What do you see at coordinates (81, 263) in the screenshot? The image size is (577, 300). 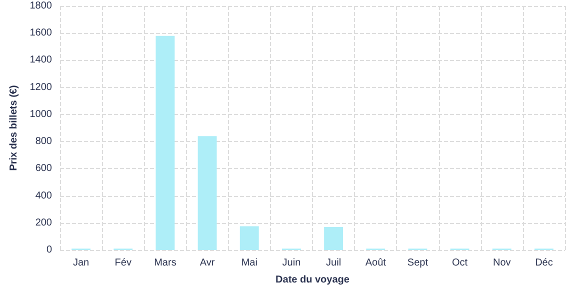 I see `x-tick-label: Jan` at bounding box center [81, 263].